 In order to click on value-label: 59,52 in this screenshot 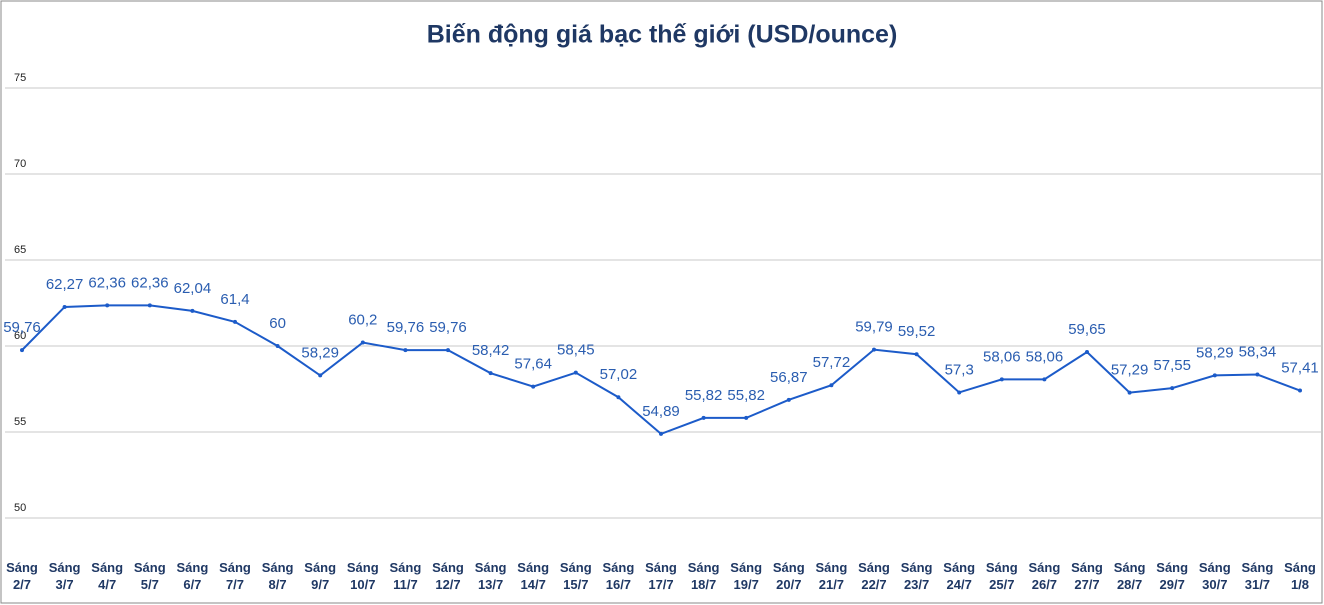, I will do `click(917, 331)`.